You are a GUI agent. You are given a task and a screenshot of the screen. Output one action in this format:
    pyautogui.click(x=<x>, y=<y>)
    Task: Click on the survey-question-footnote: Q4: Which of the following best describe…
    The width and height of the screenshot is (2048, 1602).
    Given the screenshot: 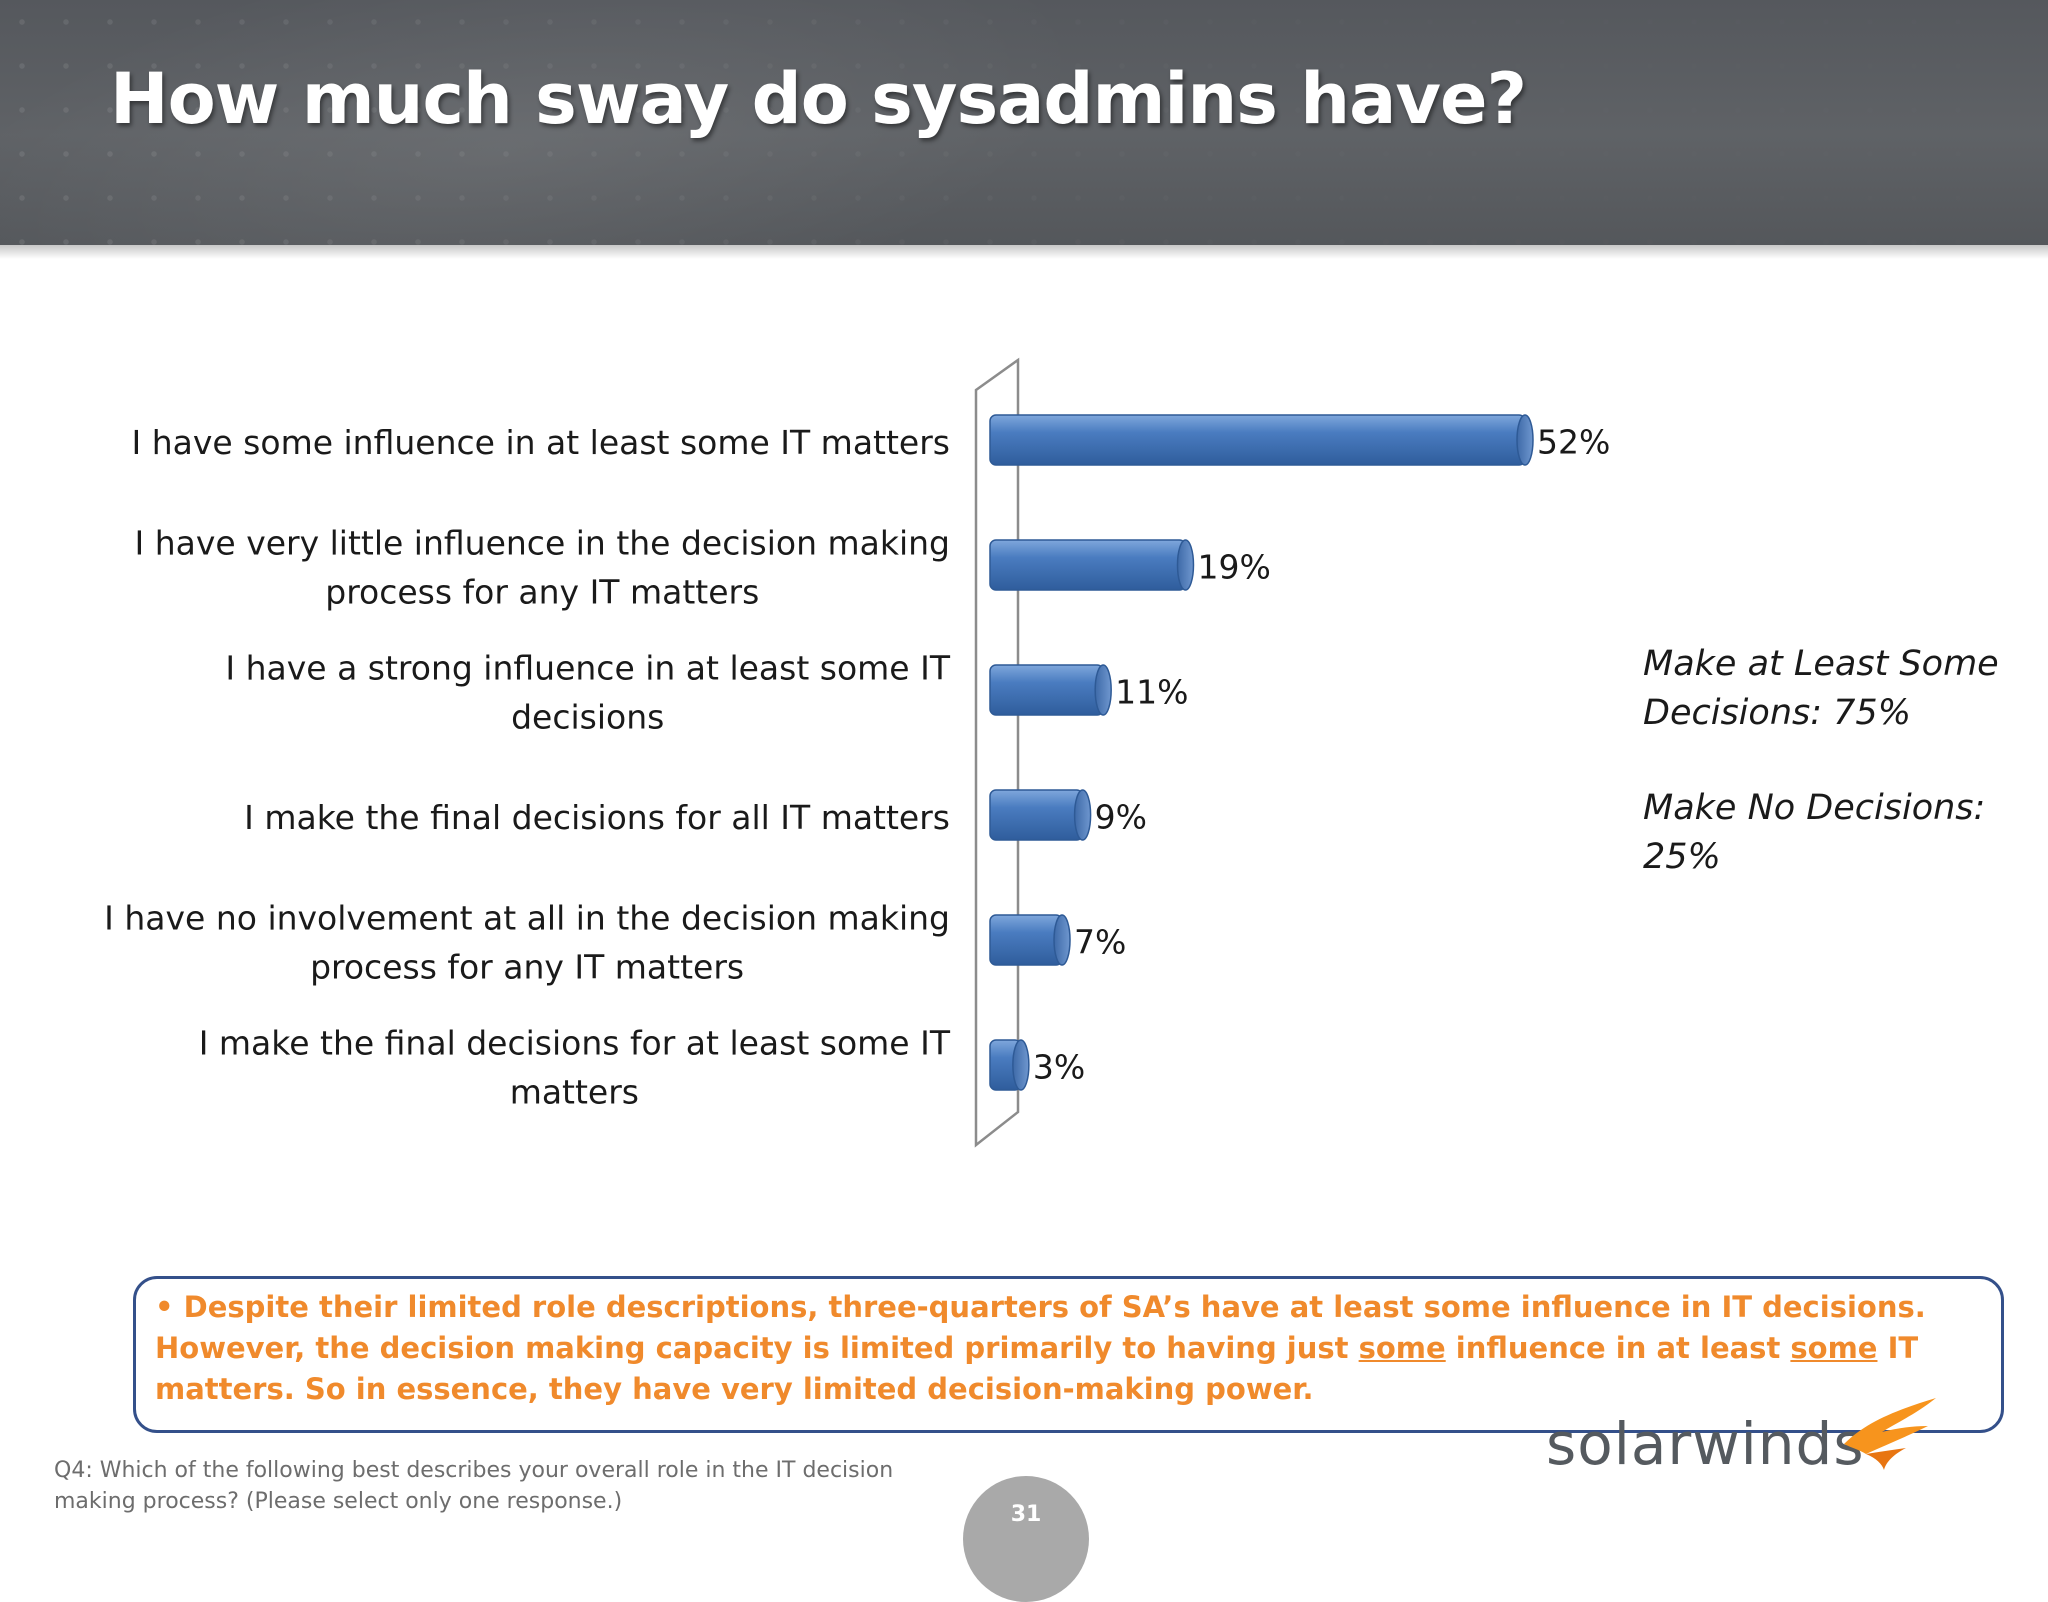 What is the action you would take?
    pyautogui.click(x=474, y=1486)
    